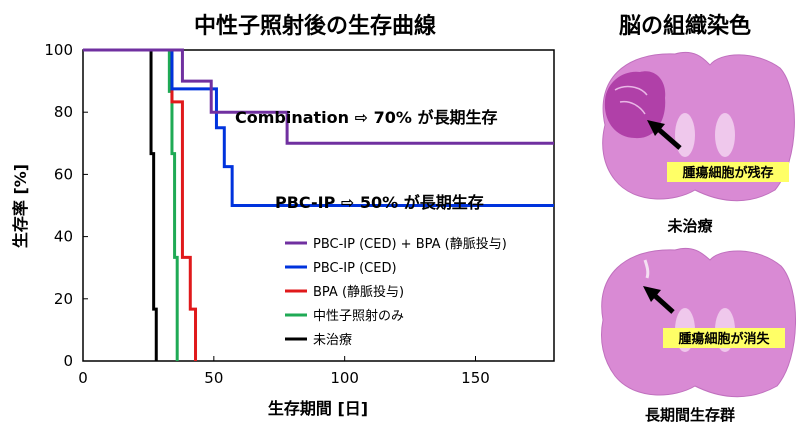 The height and width of the screenshot is (430, 800). I want to click on brain-image-long-term: 腫瘍細胞が消失, so click(692, 320).